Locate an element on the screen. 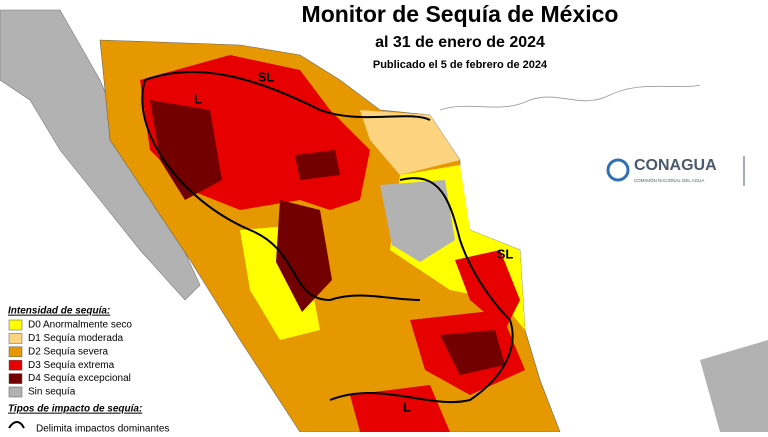 The width and height of the screenshot is (768, 437). legend-title: Intensidad de sequía: is located at coordinates (59, 311).